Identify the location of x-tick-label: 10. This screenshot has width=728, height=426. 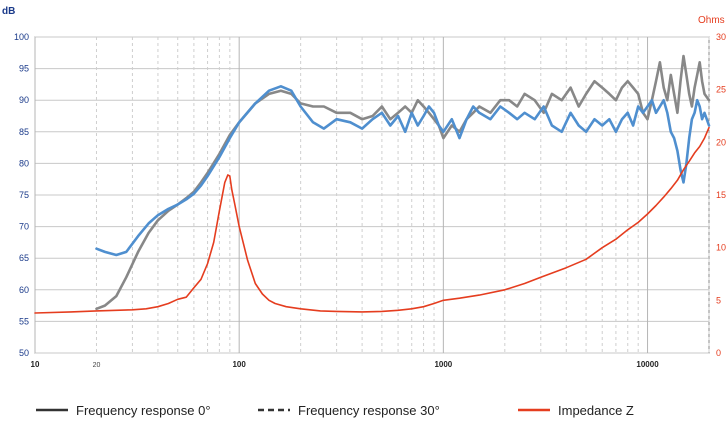
(35, 364).